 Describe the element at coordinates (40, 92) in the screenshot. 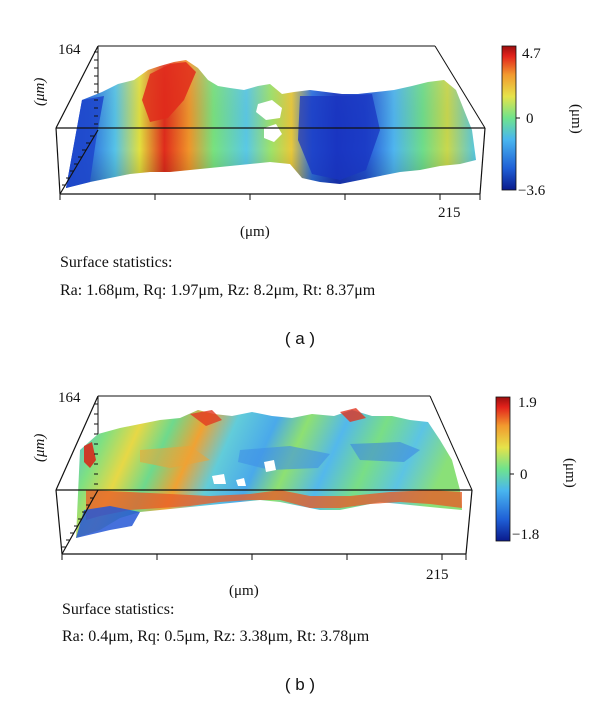

I see `y-axis-label-a: (μm)` at that location.